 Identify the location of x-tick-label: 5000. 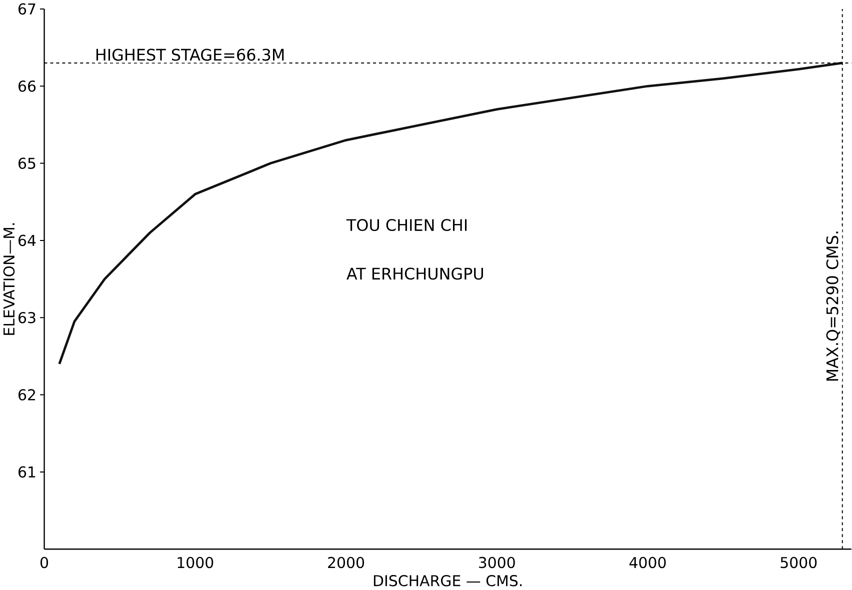
(798, 562).